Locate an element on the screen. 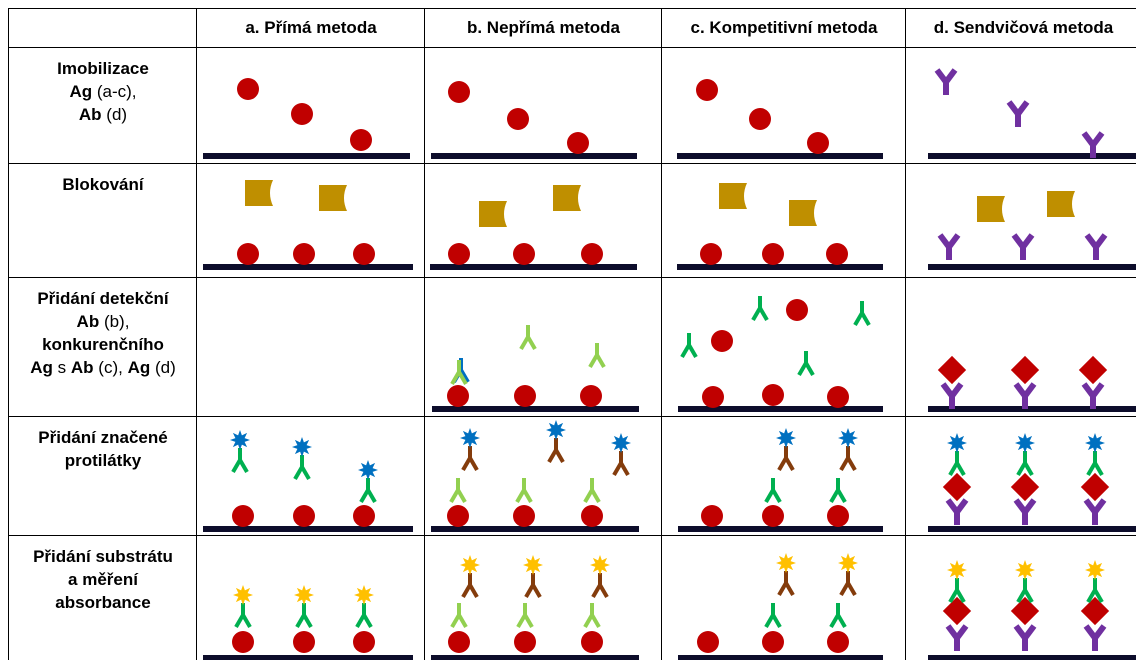 Image resolution: width=1136 pixels, height=660 pixels. label-text: Imobilizace is located at coordinates (103, 68).